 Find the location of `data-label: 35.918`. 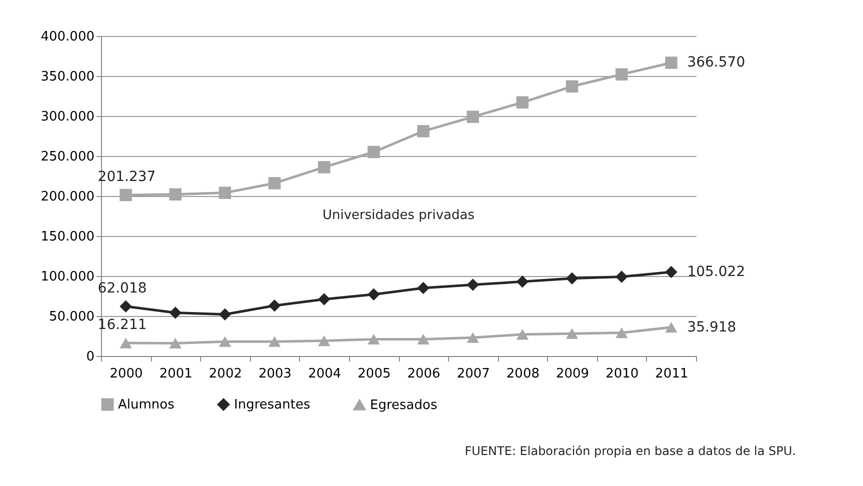

data-label: 35.918 is located at coordinates (711, 327).